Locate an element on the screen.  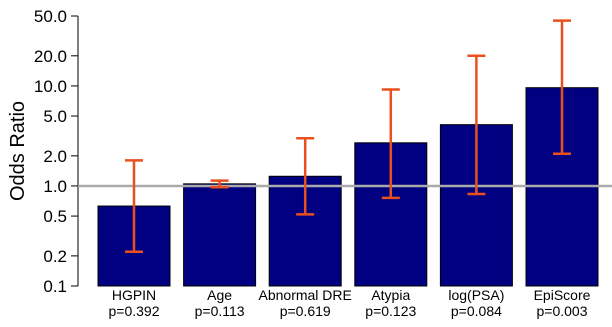
category-label: Atypia is located at coordinates (390, 295).